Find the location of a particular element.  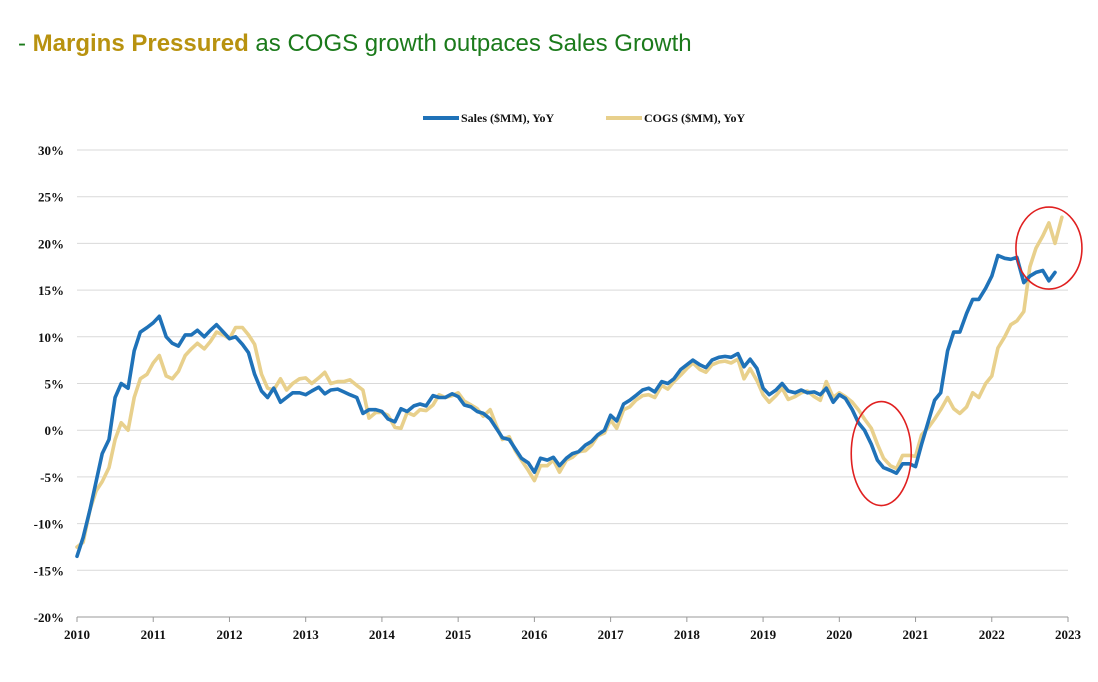

headline-rest: as COGS growth outpaces Sales Growth is located at coordinates (470, 43).